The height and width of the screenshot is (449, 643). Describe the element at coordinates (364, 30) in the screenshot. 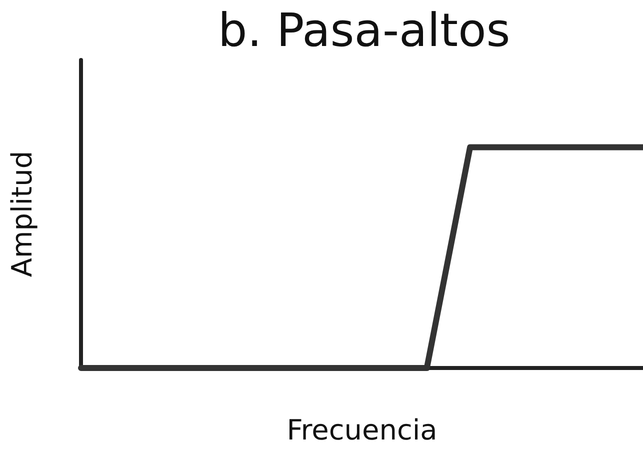

I see `chart-title: b. Pasa-altos` at that location.